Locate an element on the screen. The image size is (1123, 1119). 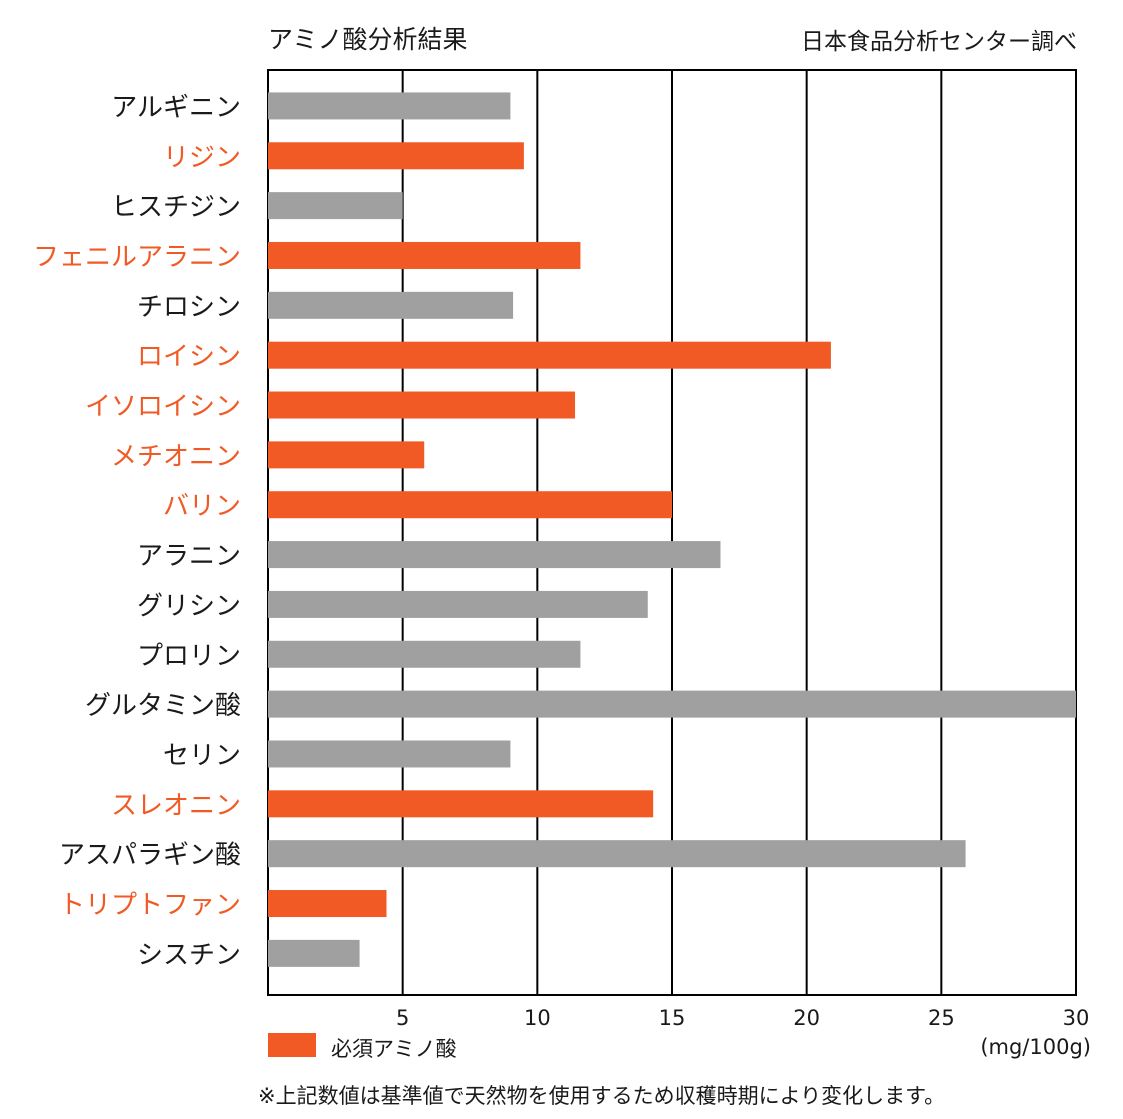
category-label-11: グリシン is located at coordinates (189, 606).